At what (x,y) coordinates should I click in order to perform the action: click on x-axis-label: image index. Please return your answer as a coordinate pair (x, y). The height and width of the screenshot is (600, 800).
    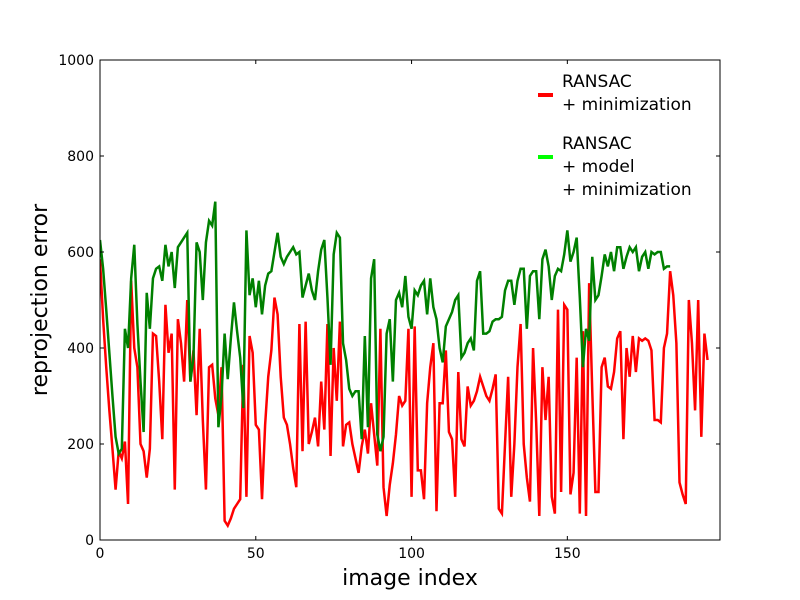
    Looking at the image, I should click on (410, 578).